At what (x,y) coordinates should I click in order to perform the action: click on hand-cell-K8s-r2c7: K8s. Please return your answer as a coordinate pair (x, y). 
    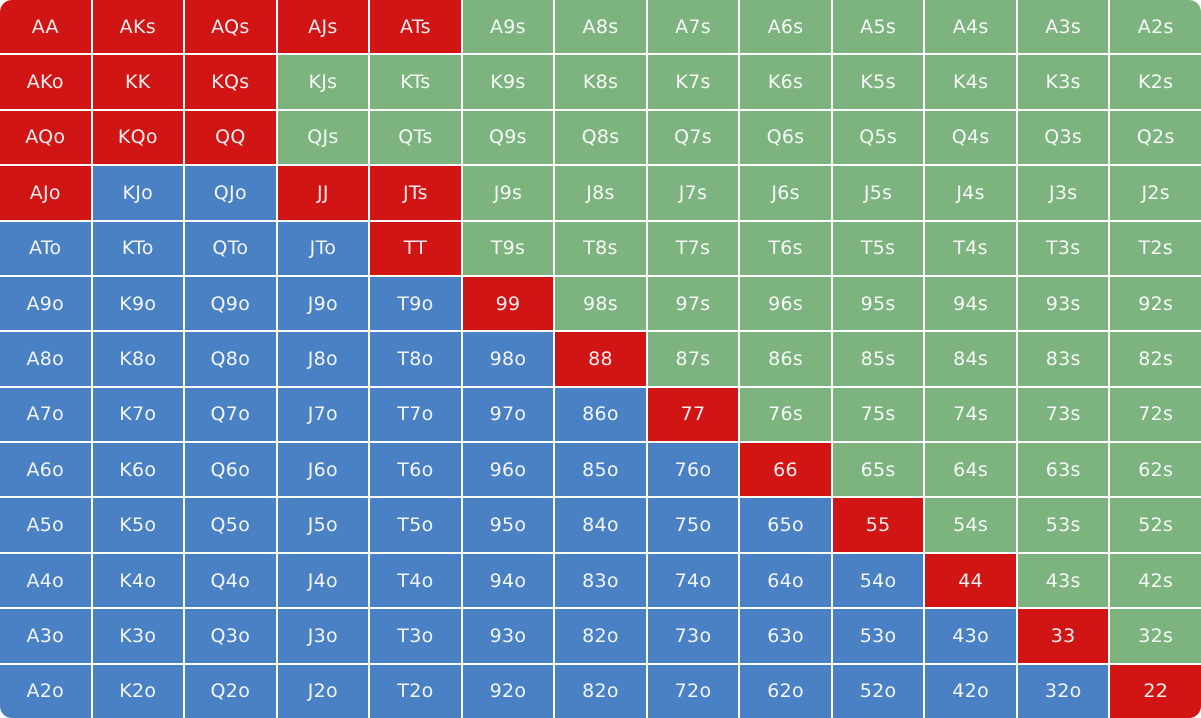
    Looking at the image, I should click on (600, 82).